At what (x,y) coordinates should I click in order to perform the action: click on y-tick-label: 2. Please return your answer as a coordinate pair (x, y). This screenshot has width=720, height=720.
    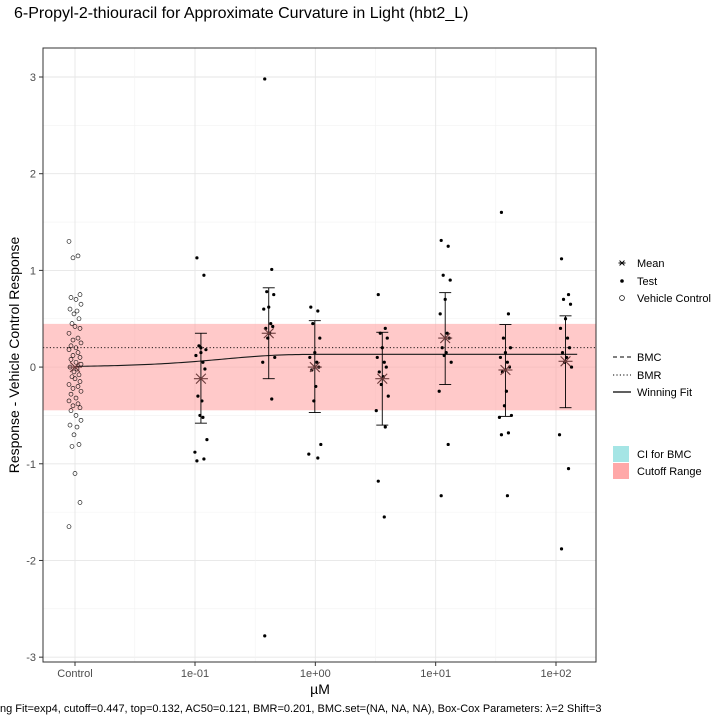
    Looking at the image, I should click on (33, 175).